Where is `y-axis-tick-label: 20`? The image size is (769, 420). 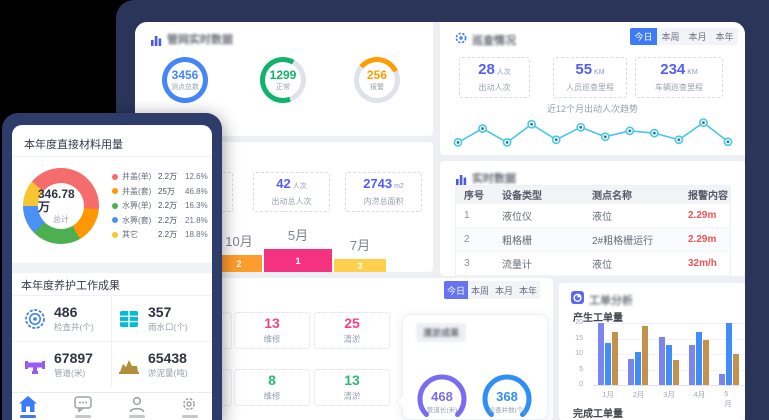
y-axis-tick-label: 20 is located at coordinates (579, 322).